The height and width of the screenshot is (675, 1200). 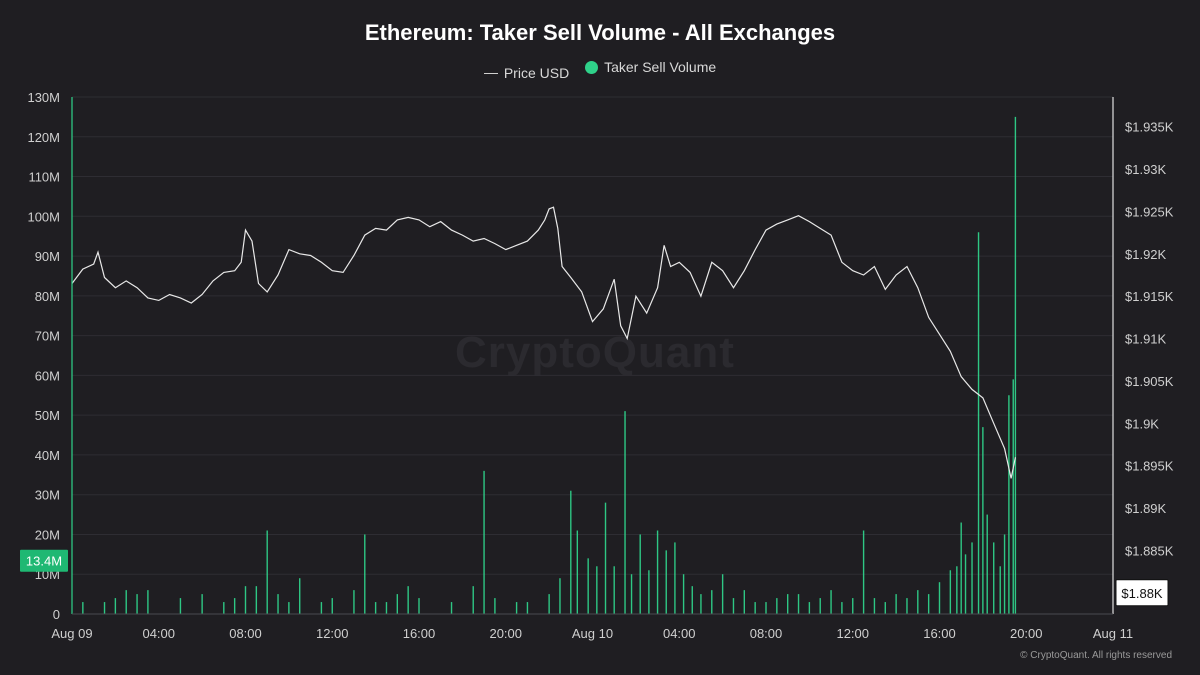 I want to click on y-left-tick-label: 20M, so click(x=47, y=534).